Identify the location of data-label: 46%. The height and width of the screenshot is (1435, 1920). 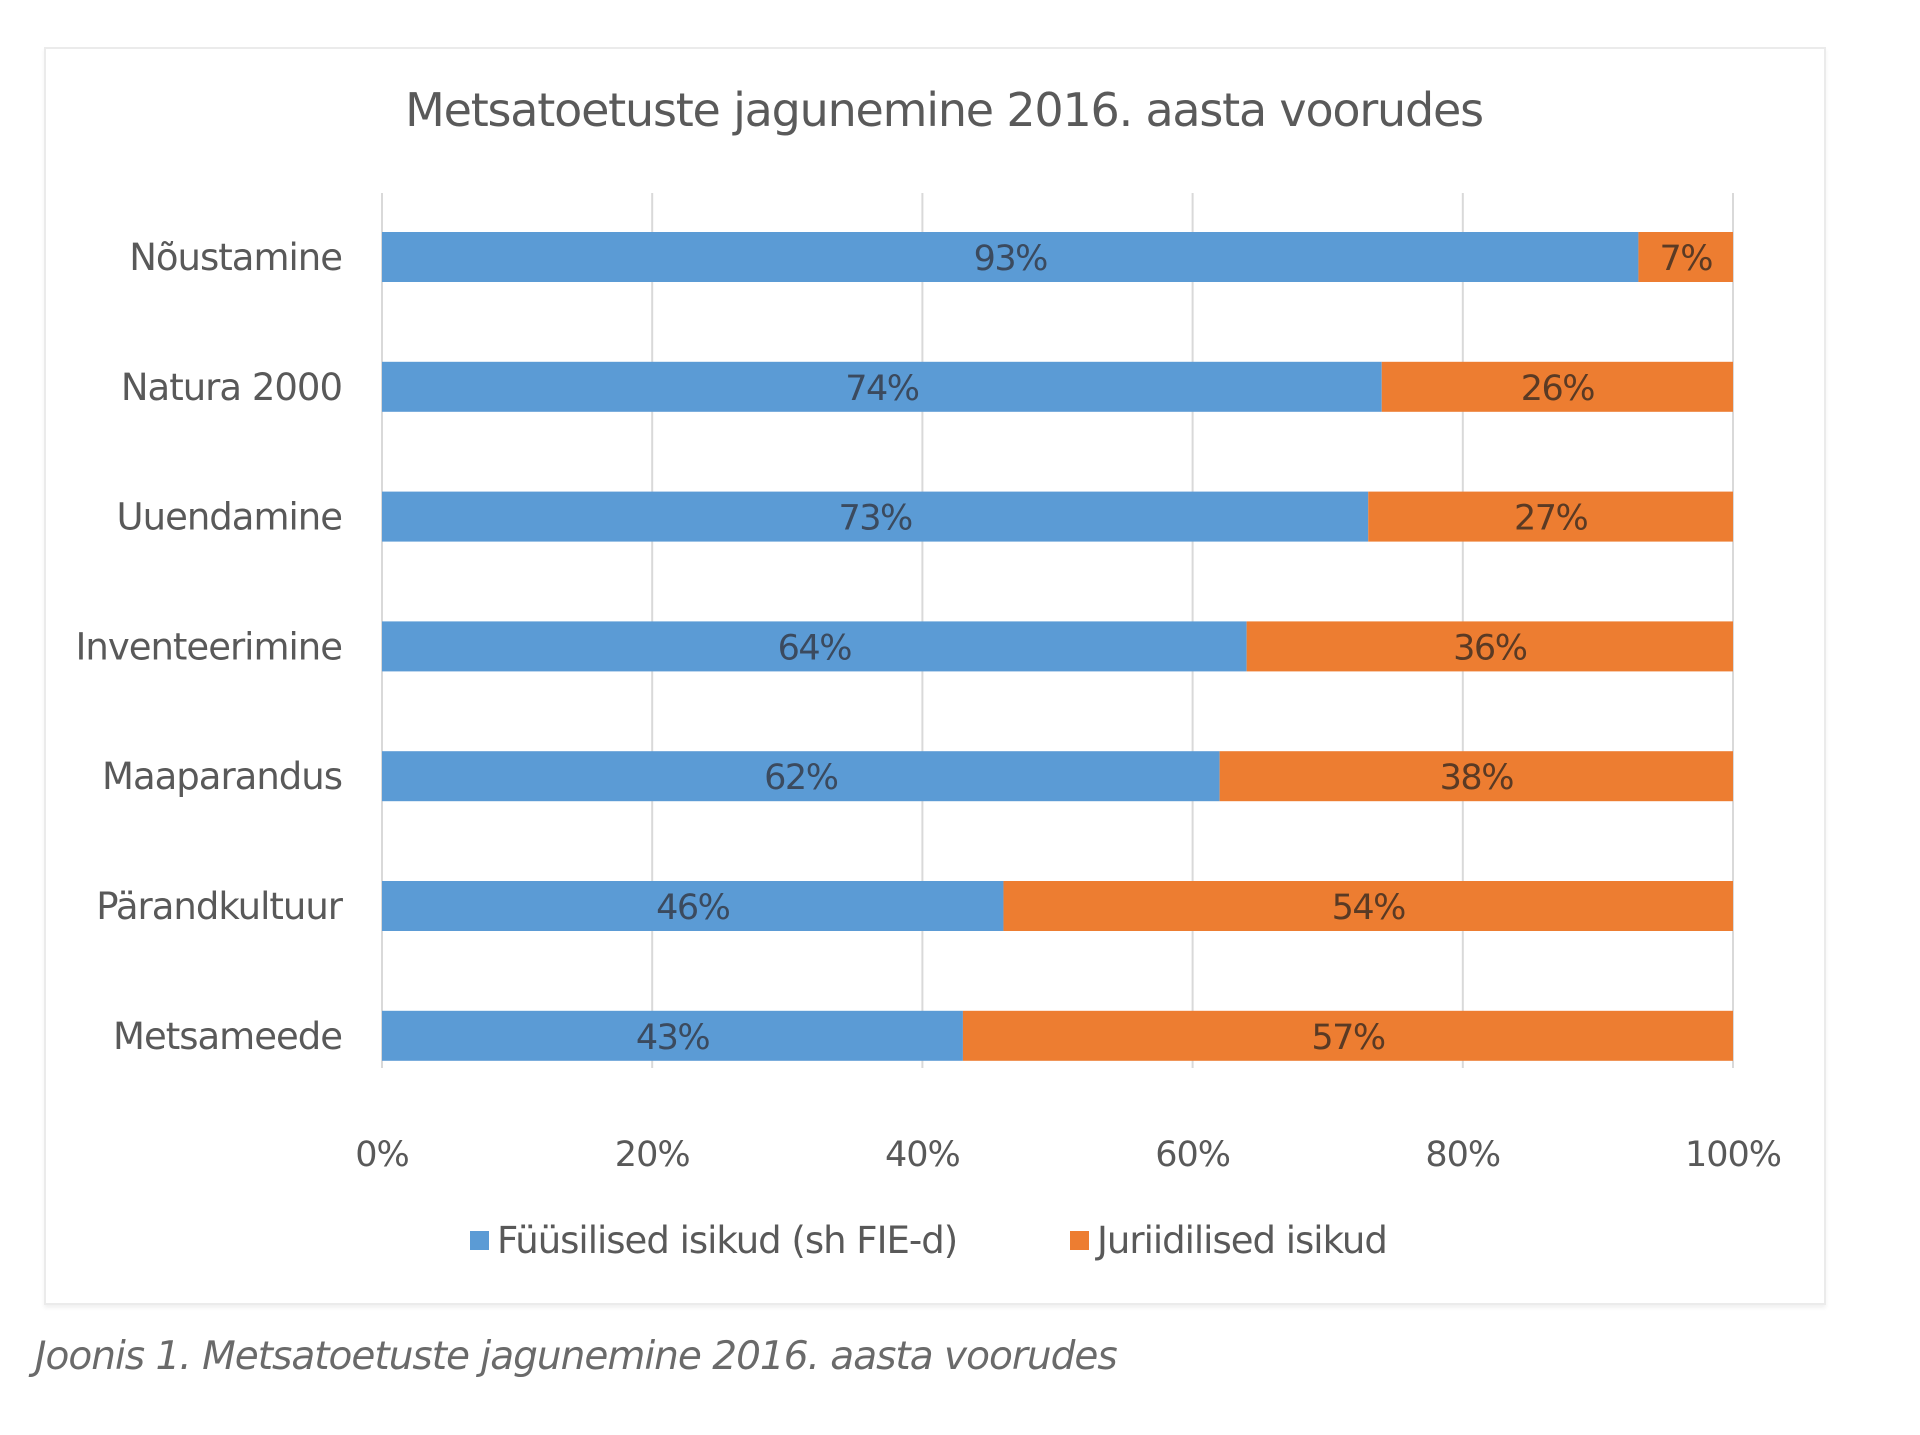
(693, 908).